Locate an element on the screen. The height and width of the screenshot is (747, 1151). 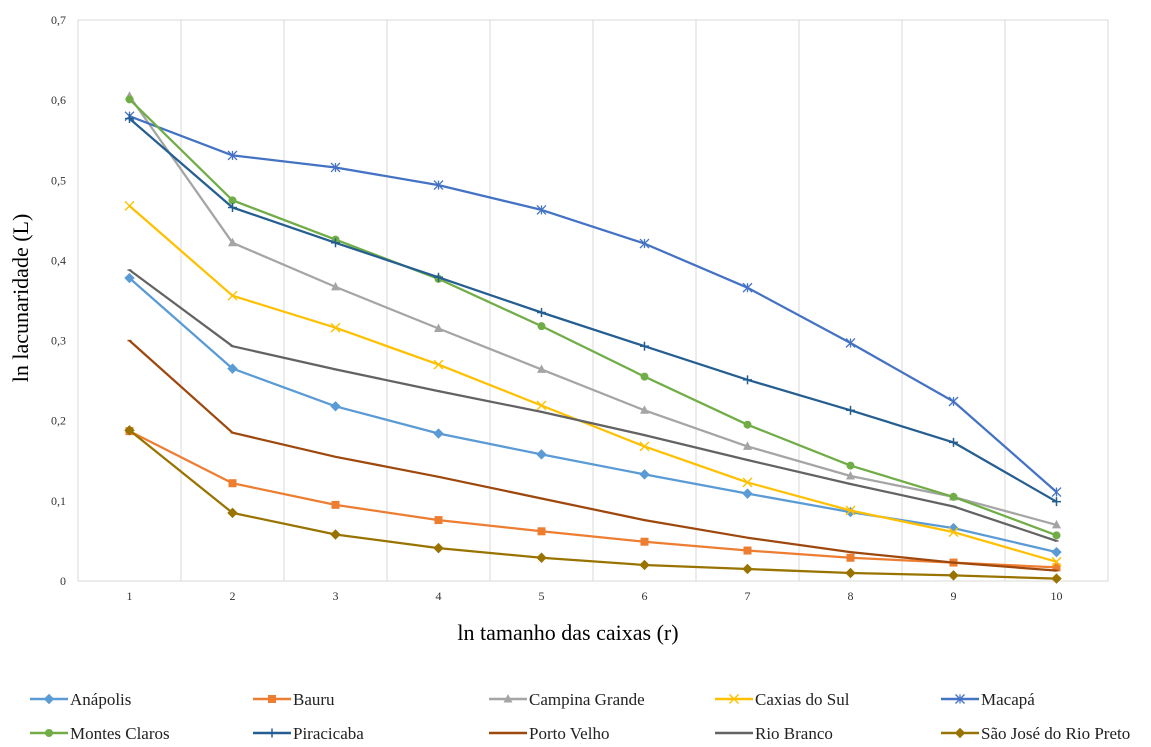
legend-label: Bauru is located at coordinates (314, 699).